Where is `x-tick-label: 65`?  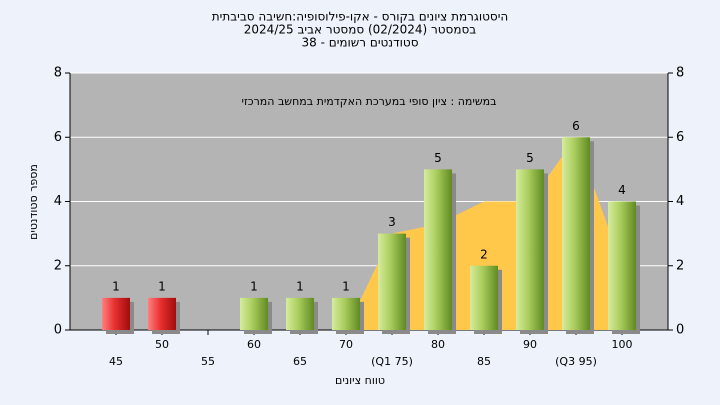
x-tick-label: 65 is located at coordinates (300, 361).